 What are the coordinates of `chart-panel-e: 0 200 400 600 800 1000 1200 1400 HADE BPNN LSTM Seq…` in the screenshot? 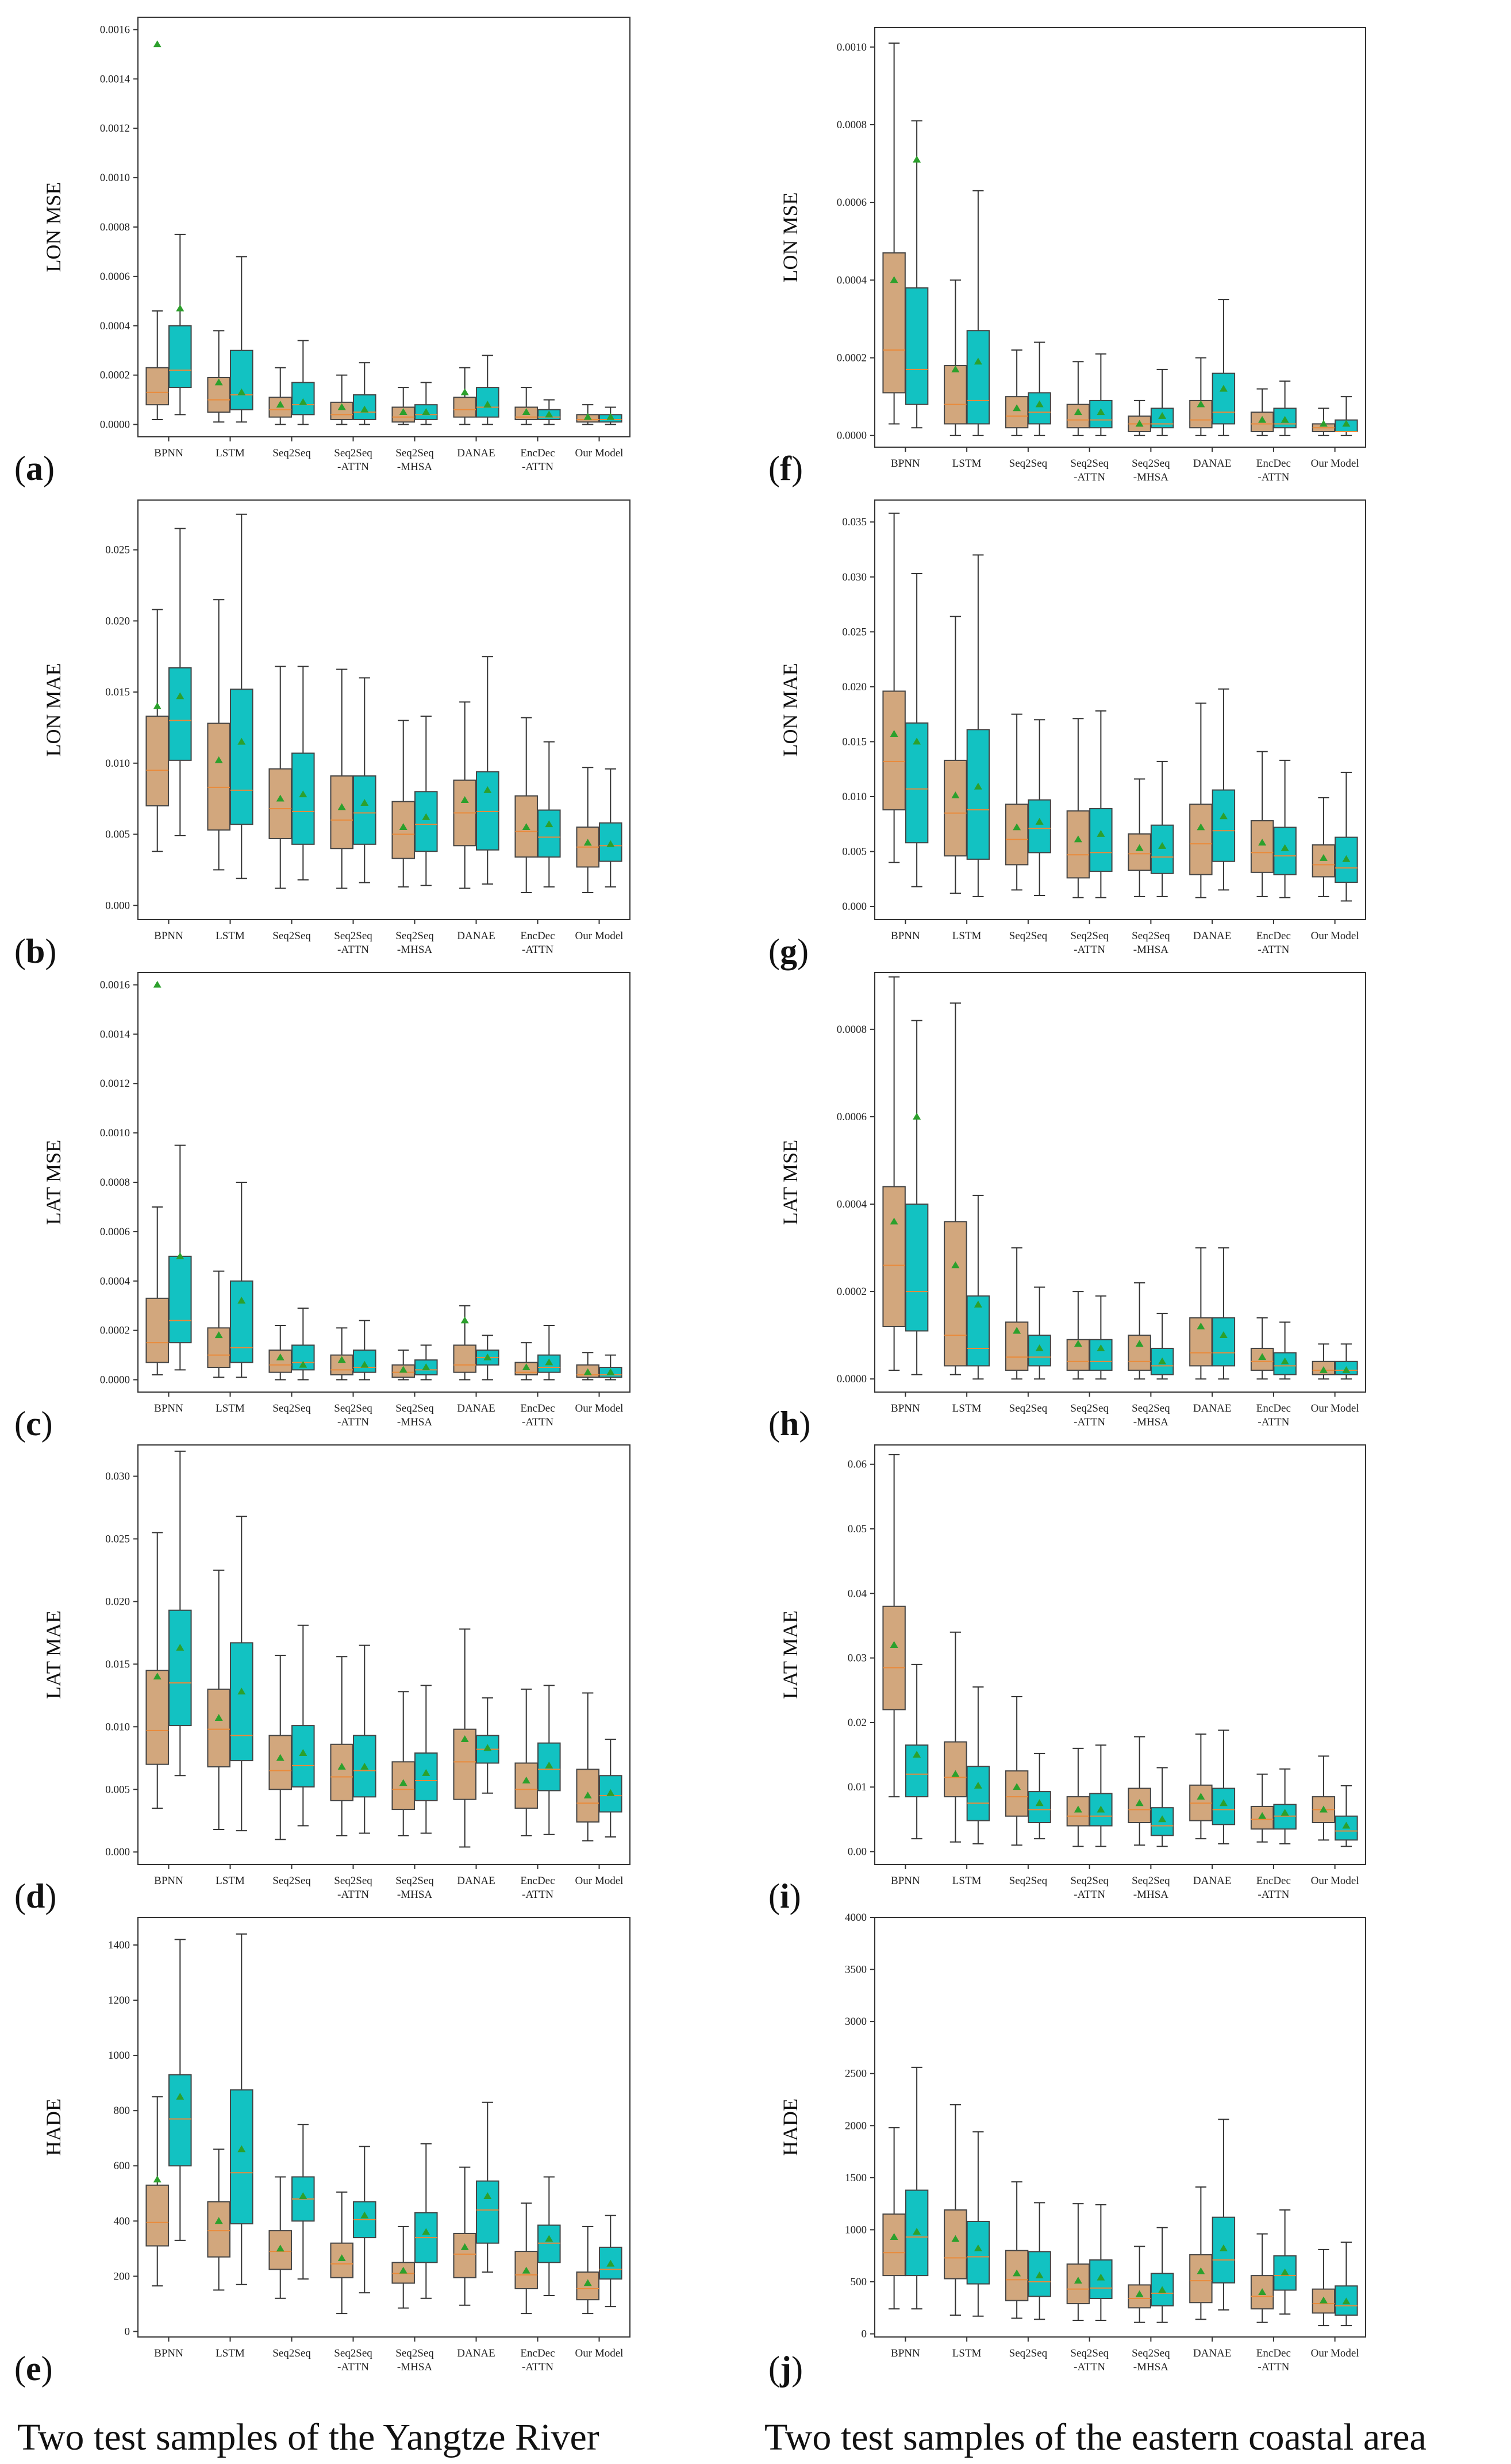 It's located at (322, 2152).